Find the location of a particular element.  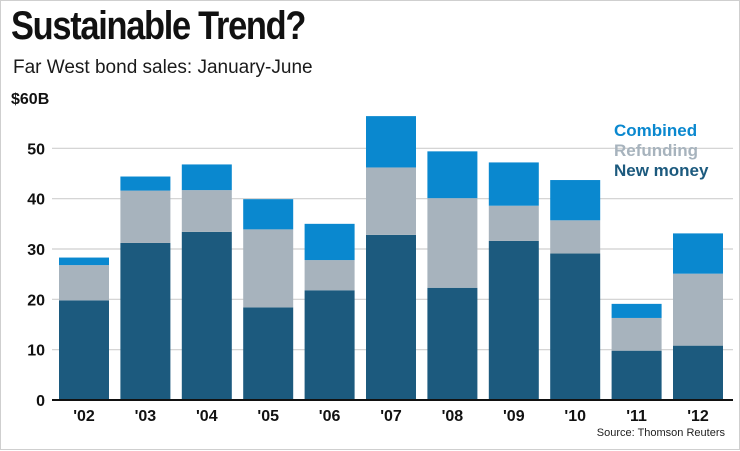

y-tick-label: 50 is located at coordinates (36, 149).